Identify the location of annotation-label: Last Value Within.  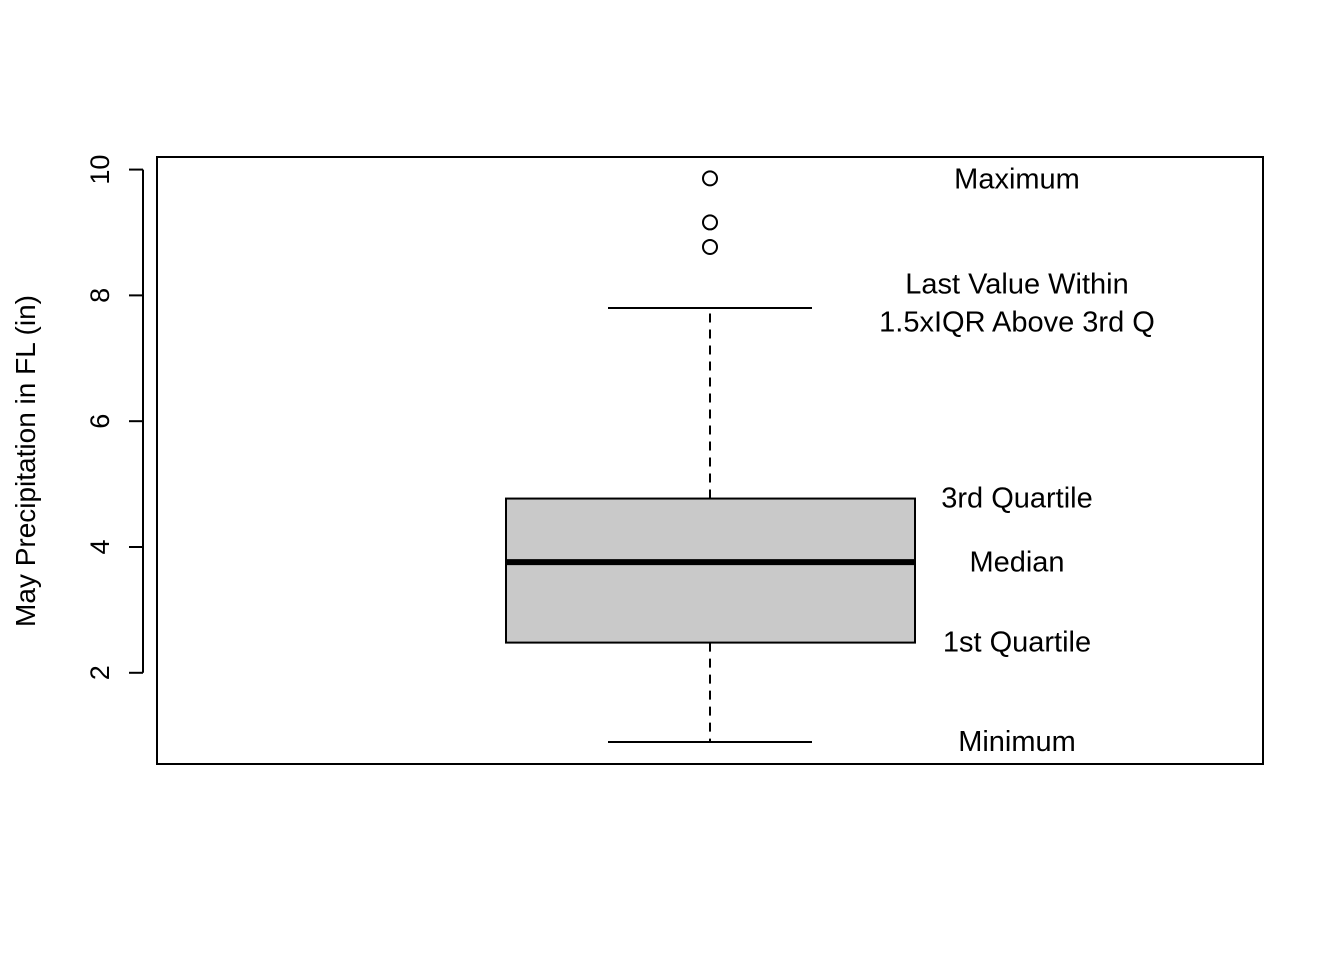
(1017, 285).